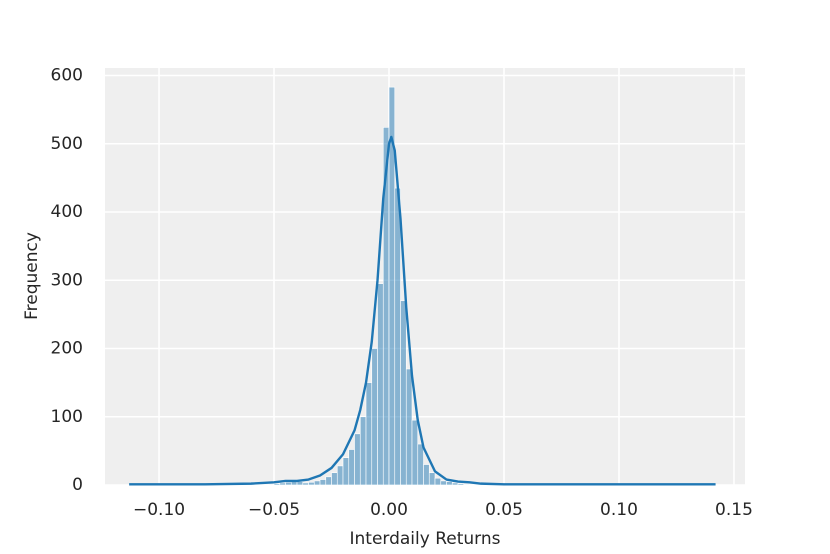 The width and height of the screenshot is (830, 554). What do you see at coordinates (734, 510) in the screenshot?
I see `x-tick-label: 0.15` at bounding box center [734, 510].